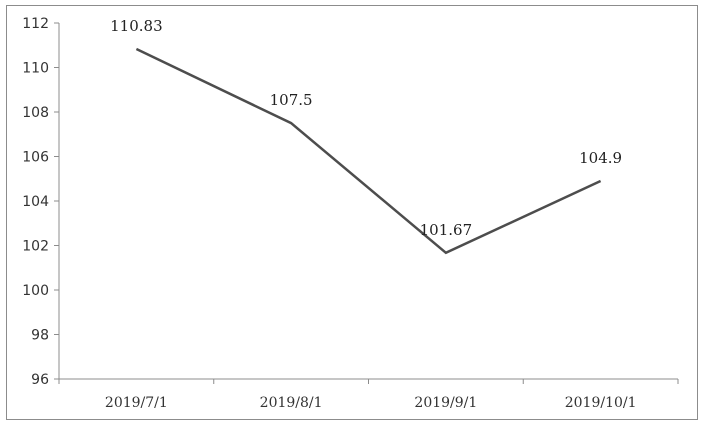  Describe the element at coordinates (368, 394) in the screenshot. I see `x-axis: 2019/7/1 2019/8/1 2019/9/1 2019/10/1` at that location.